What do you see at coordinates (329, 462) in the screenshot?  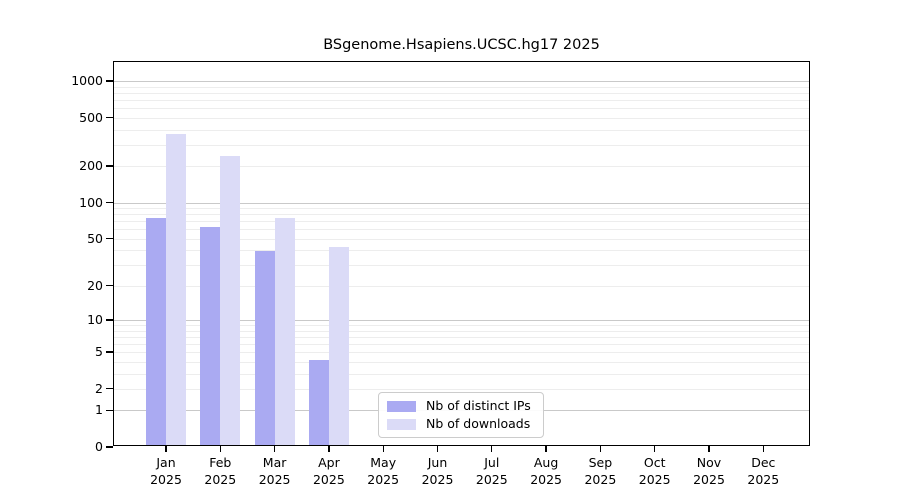 I see `month-label: Apr` at bounding box center [329, 462].